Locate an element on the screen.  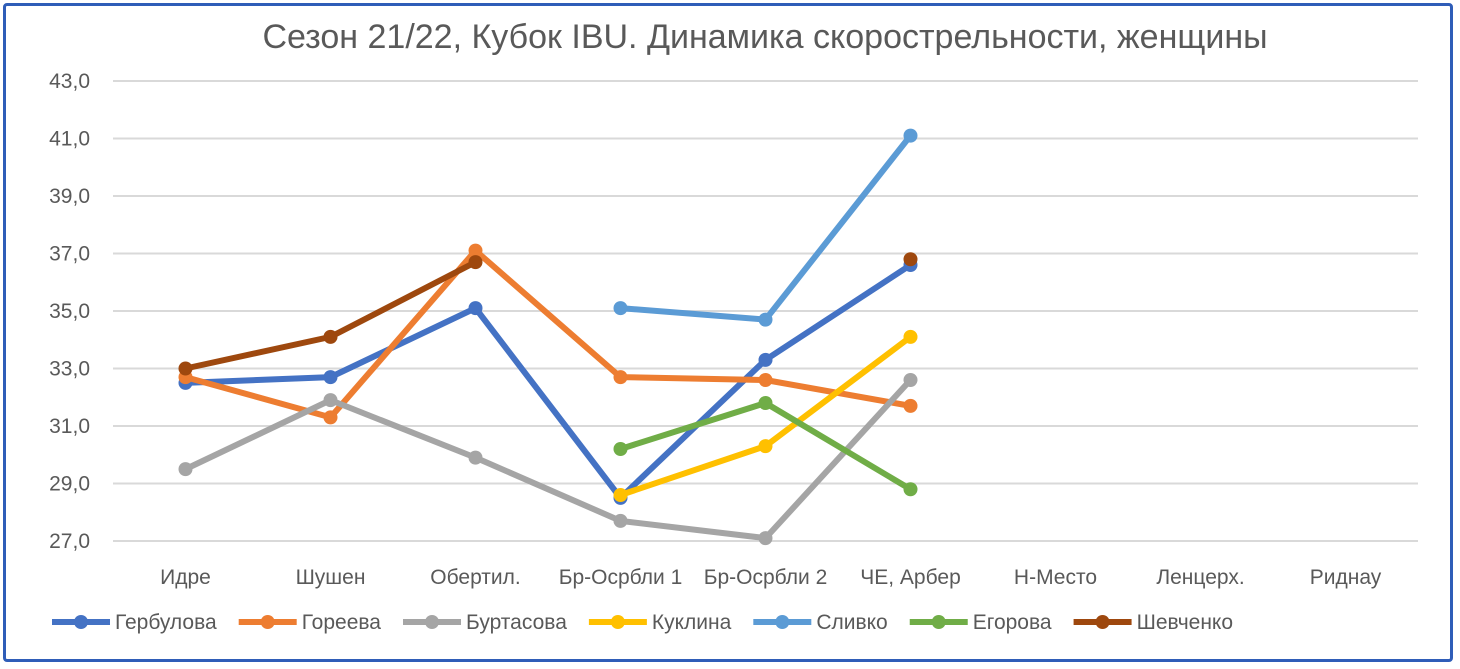
y-tick-label: 35,0 is located at coordinates (69, 311).